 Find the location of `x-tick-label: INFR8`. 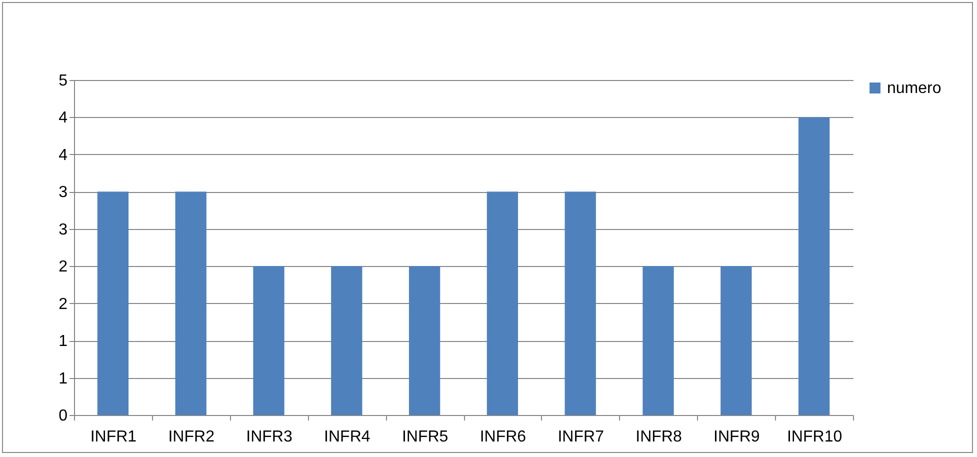

x-tick-label: INFR8 is located at coordinates (659, 437).